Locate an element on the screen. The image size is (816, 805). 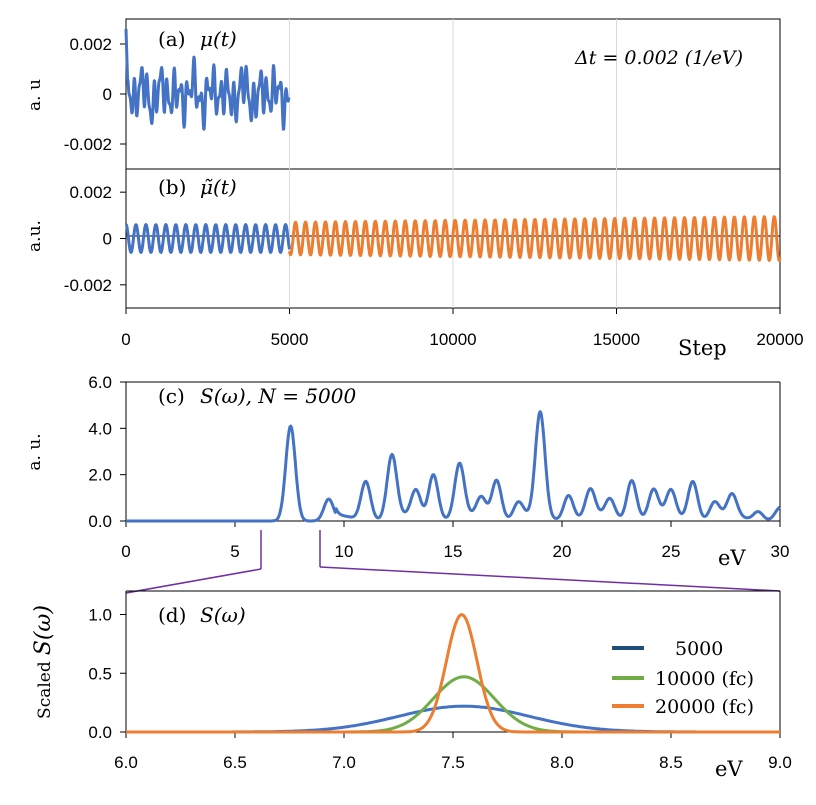
panel-d-ylabel: Scaled S(ω) is located at coordinates (43, 662).